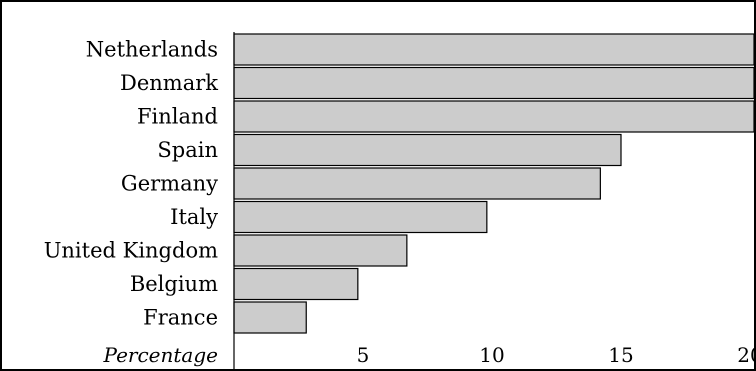 The height and width of the screenshot is (371, 756). Describe the element at coordinates (491, 355) in the screenshot. I see `x-tick-label: 10` at that location.